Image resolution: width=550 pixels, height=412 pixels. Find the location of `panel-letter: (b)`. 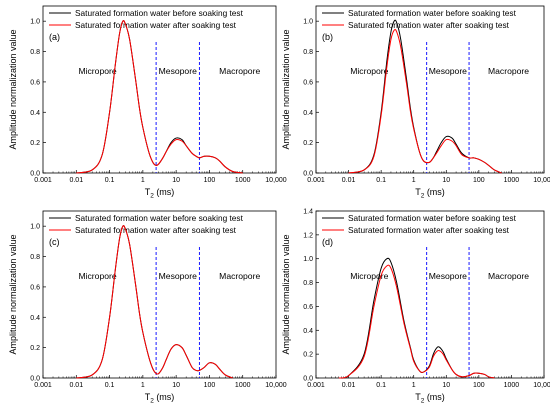

panel-letter: (b) is located at coordinates (327, 37).